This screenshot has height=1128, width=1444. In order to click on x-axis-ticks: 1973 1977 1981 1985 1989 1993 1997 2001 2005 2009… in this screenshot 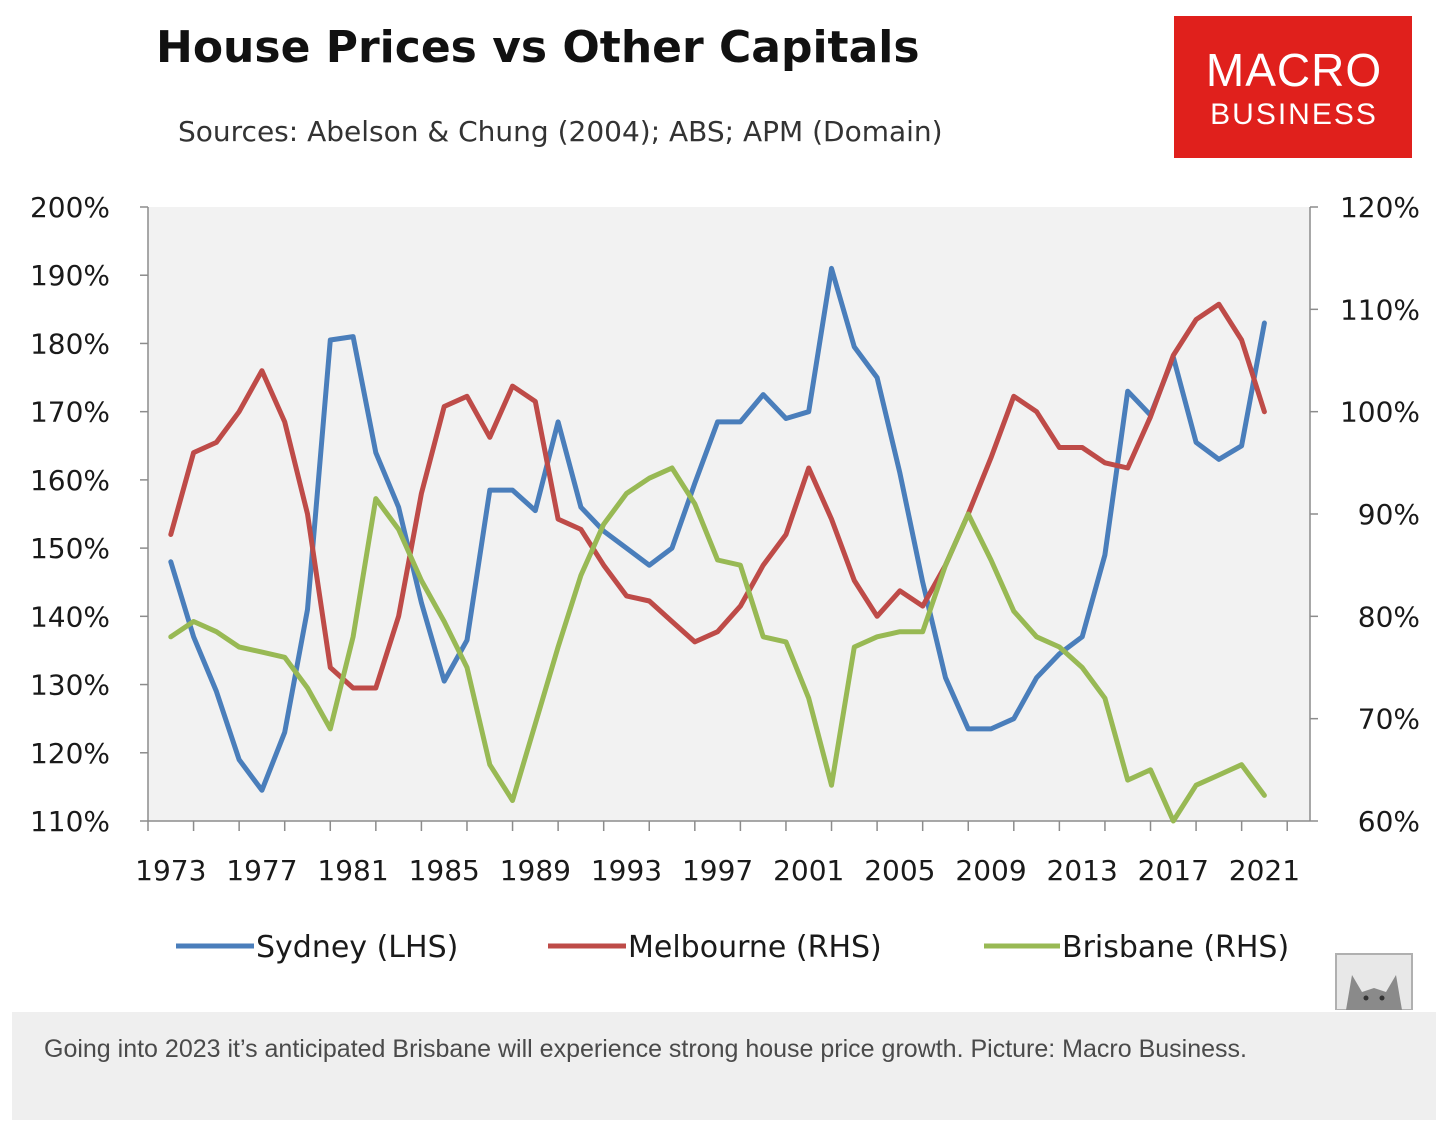, I will do `click(717, 854)`.